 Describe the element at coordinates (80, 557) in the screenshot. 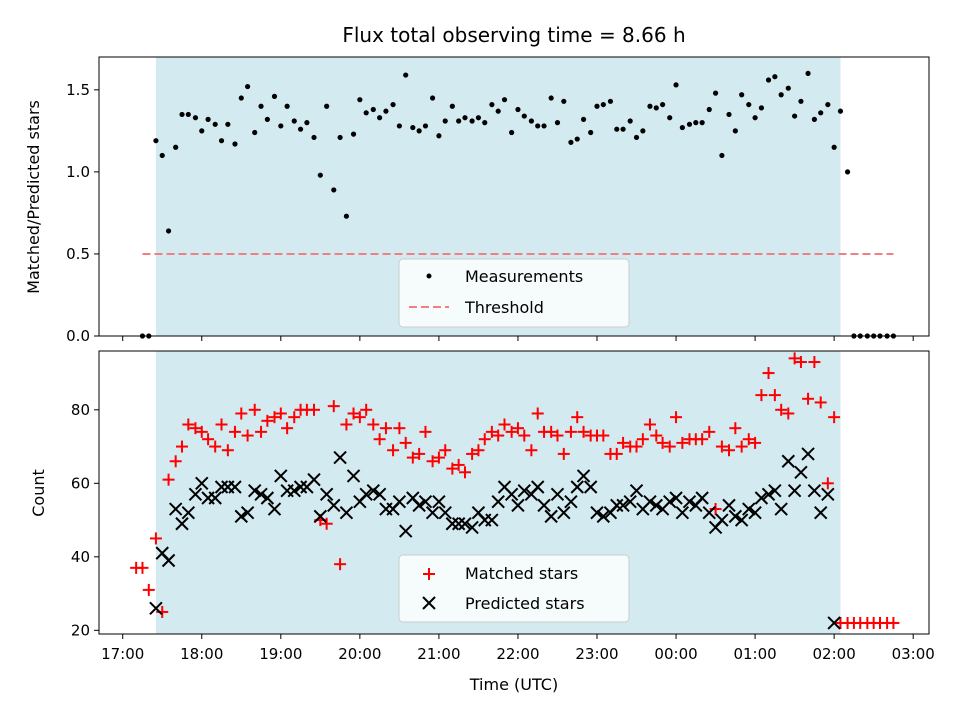

I see `y-tick-label: 40` at that location.